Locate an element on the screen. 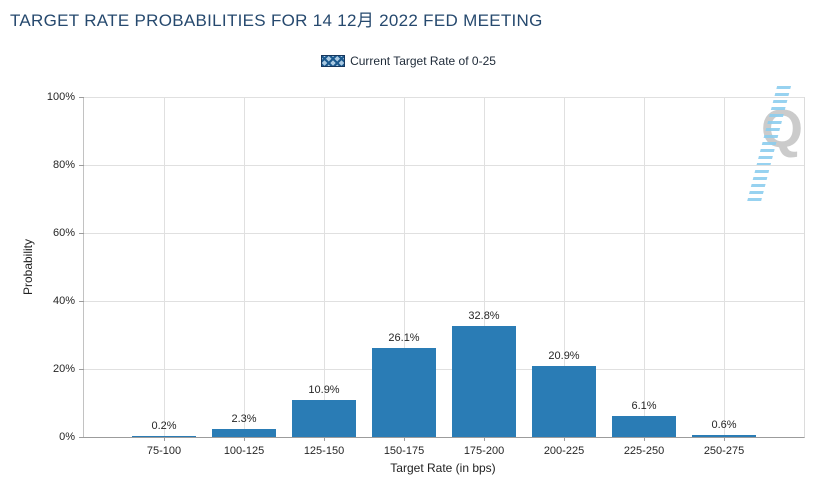  bar-value-label: 20.9% is located at coordinates (564, 355).